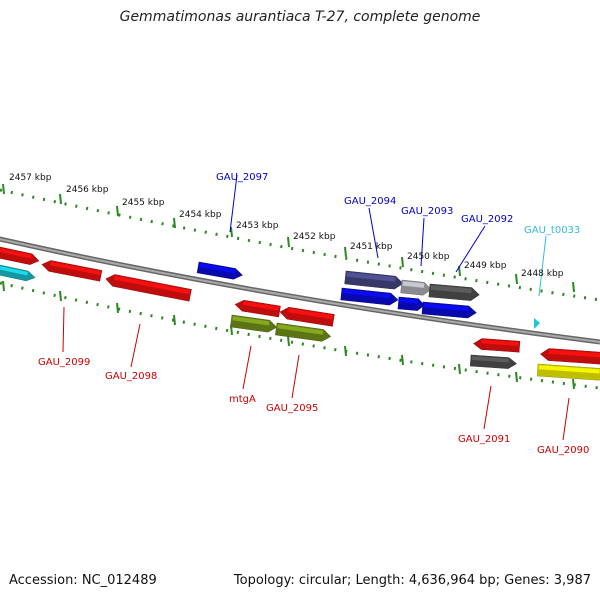 This screenshot has height=600, width=600. I want to click on gene-label: GAU_2092, so click(487, 219).